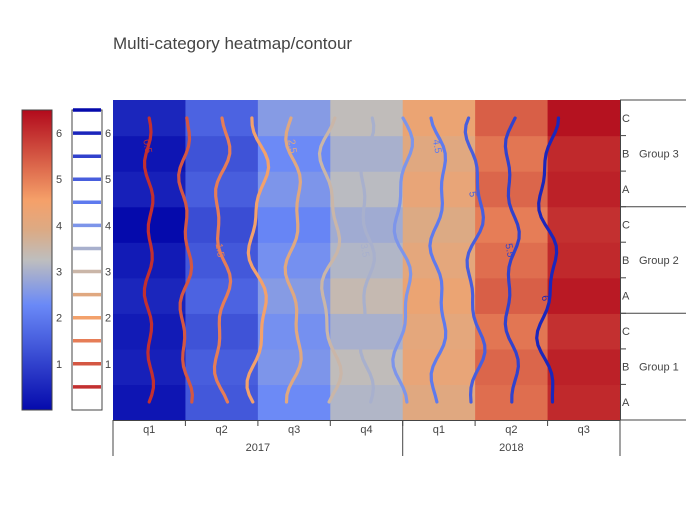 Image resolution: width=700 pixels, height=505 pixels. I want to click on colorbar-tick-label: 3, so click(59, 273).